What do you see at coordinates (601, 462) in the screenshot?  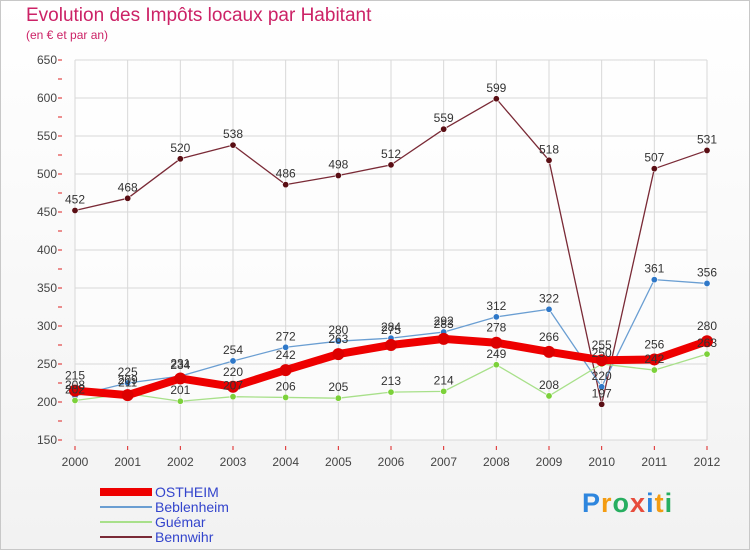 I see `x-tick-label: 2010` at bounding box center [601, 462].